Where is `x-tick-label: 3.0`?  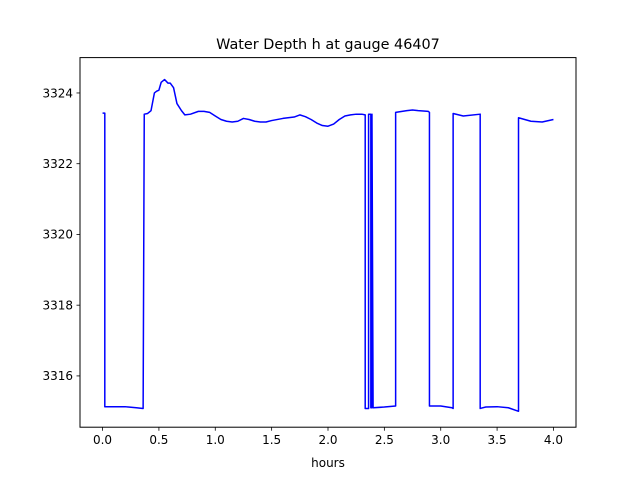 x-tick-label: 3.0 is located at coordinates (440, 440).